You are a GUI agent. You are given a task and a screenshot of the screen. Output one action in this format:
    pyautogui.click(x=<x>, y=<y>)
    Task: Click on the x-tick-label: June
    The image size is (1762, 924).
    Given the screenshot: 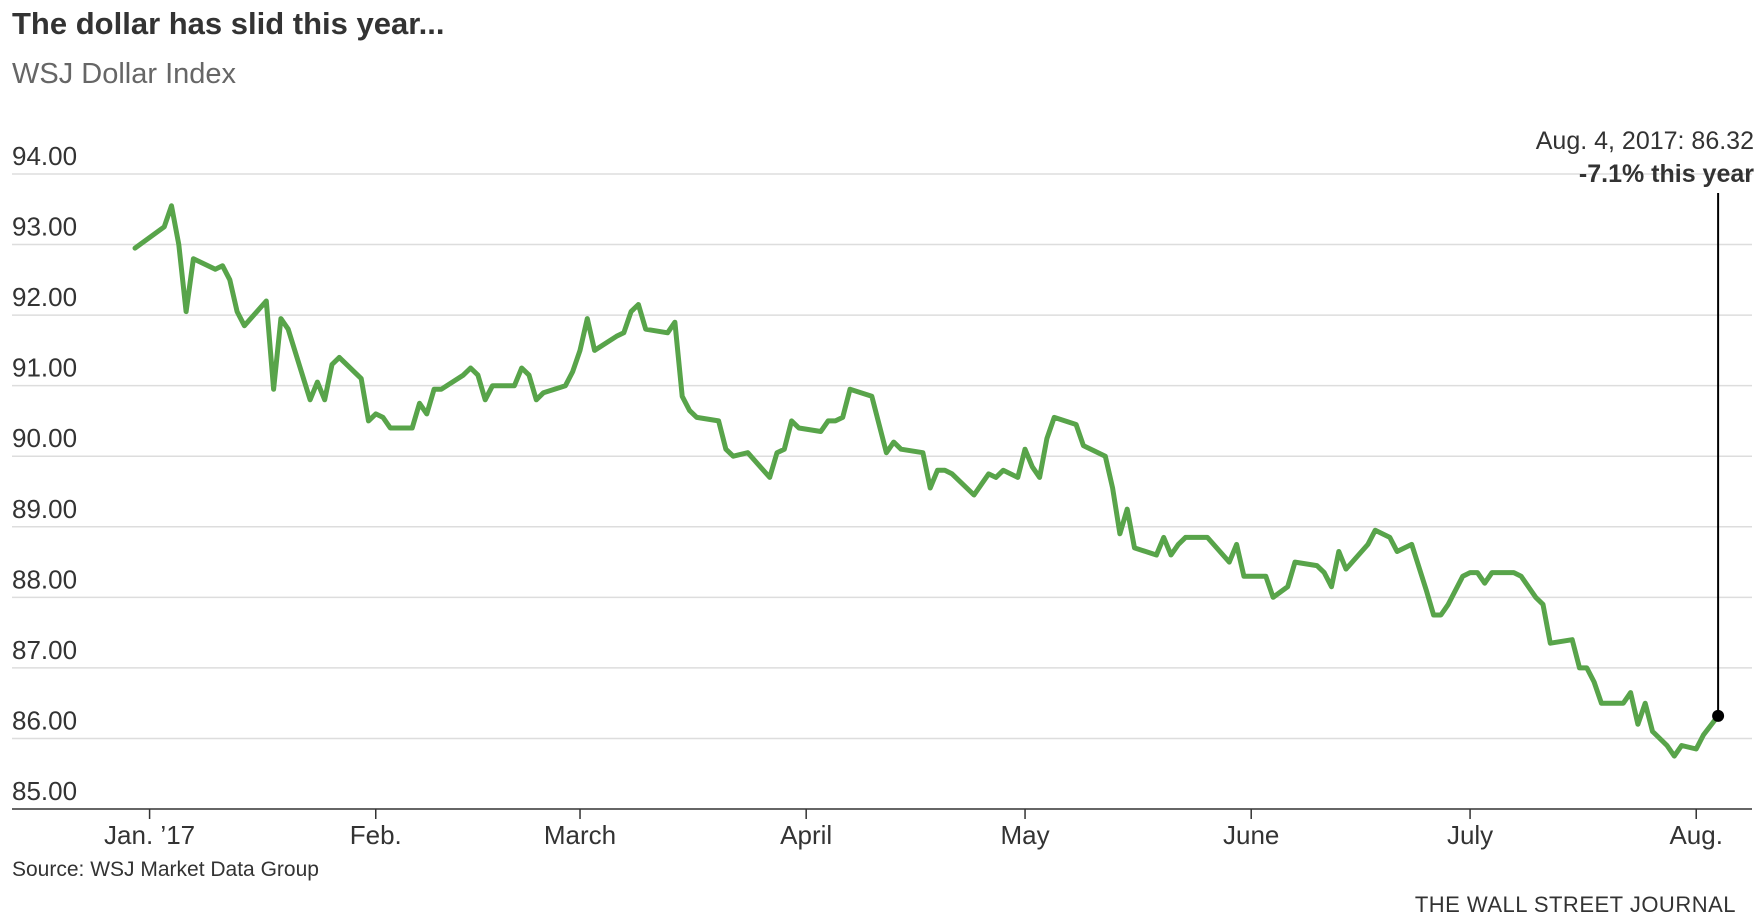 What is the action you would take?
    pyautogui.click(x=1251, y=835)
    